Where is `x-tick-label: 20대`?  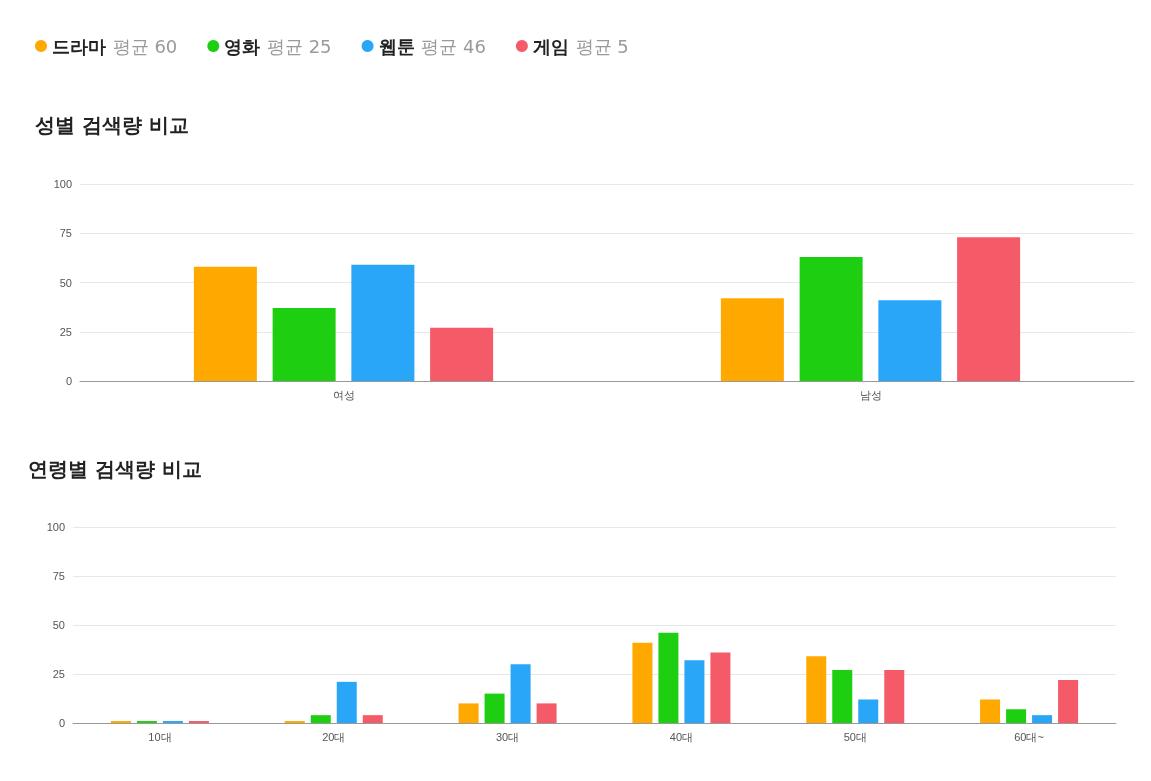
x-tick-label: 20대 is located at coordinates (334, 736).